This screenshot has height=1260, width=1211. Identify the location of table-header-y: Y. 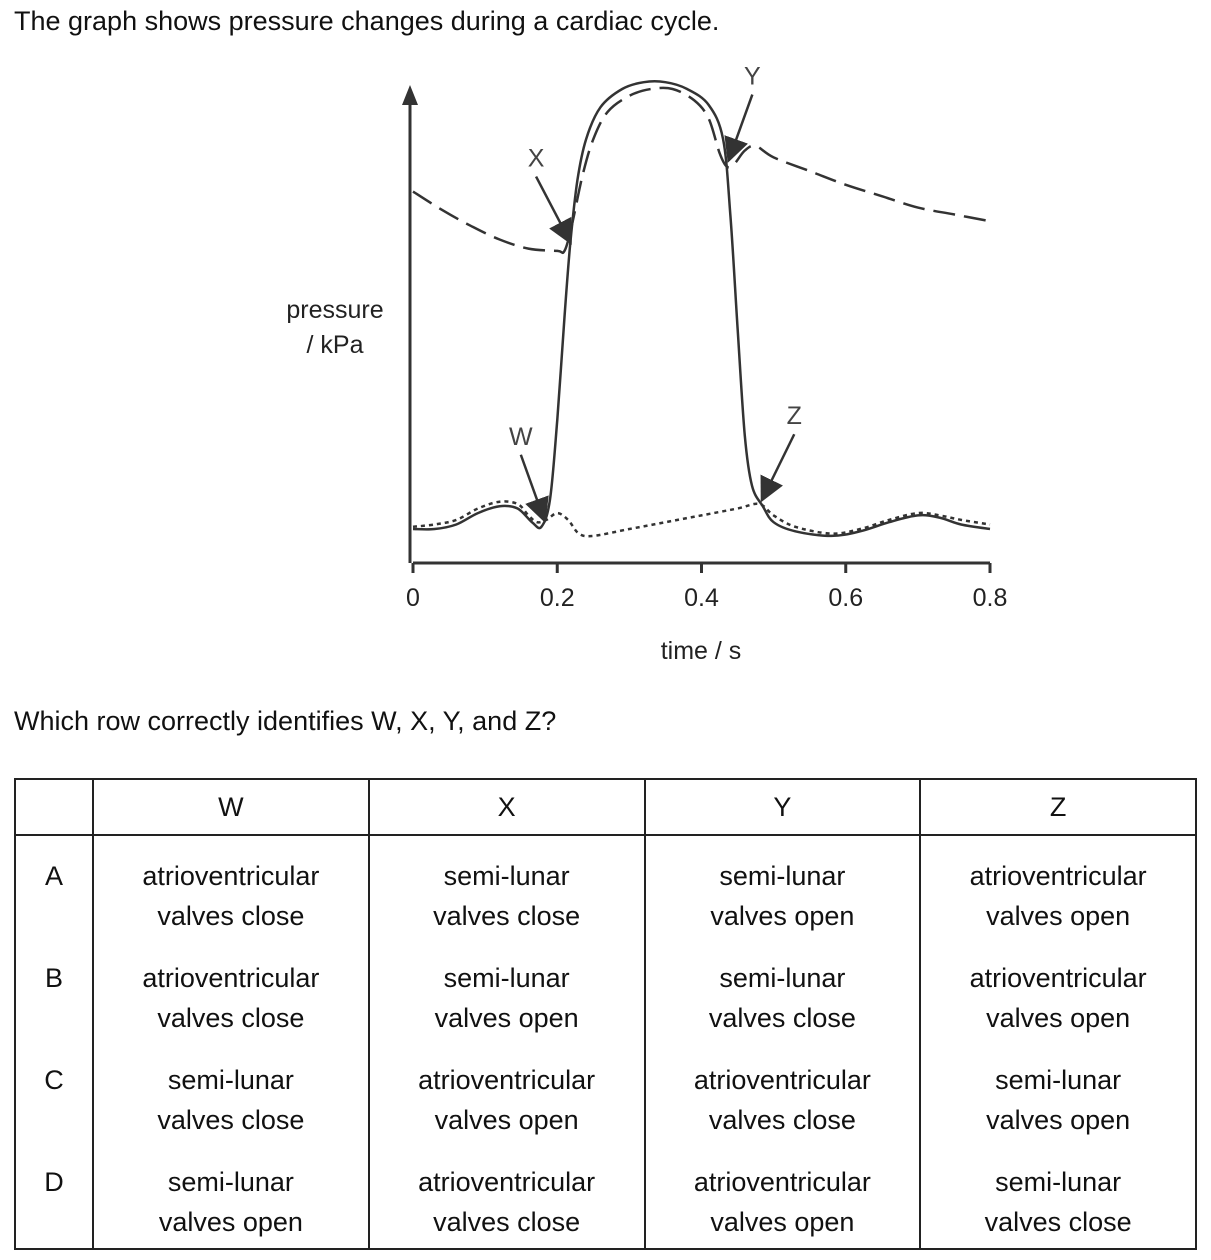
(782, 807).